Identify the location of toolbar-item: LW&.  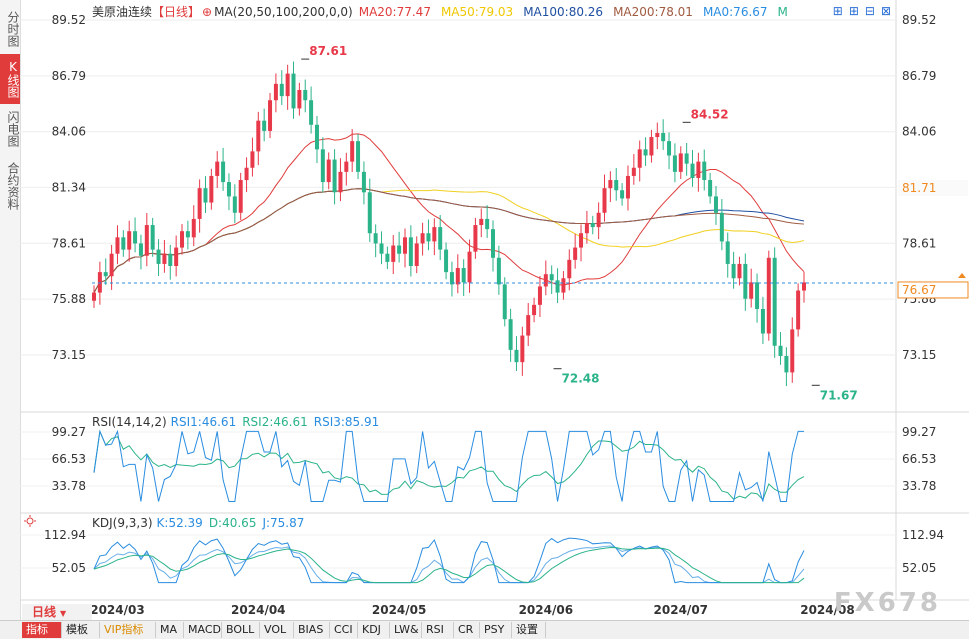
(406, 630).